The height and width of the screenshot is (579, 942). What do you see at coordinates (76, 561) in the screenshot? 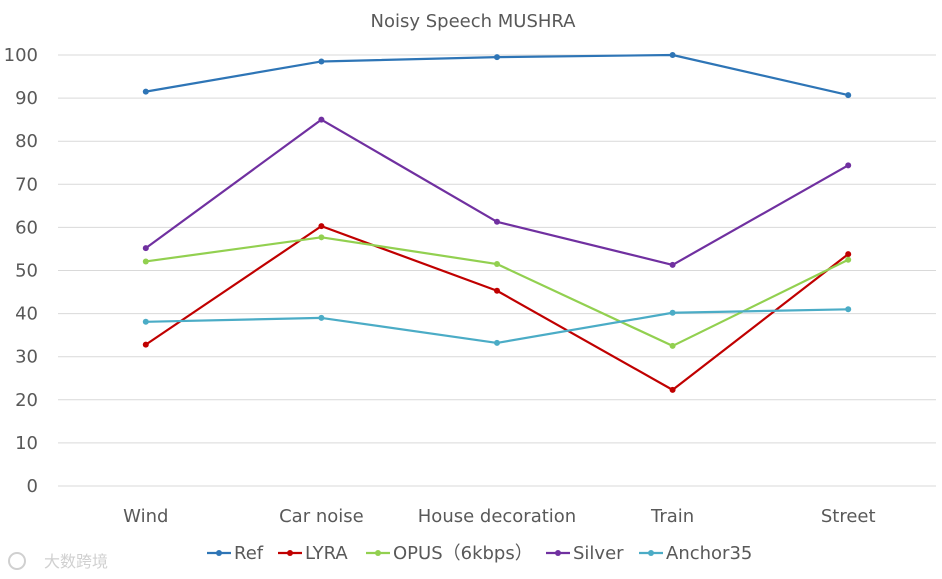
I see `watermark-text: 大数跨境` at bounding box center [76, 561].